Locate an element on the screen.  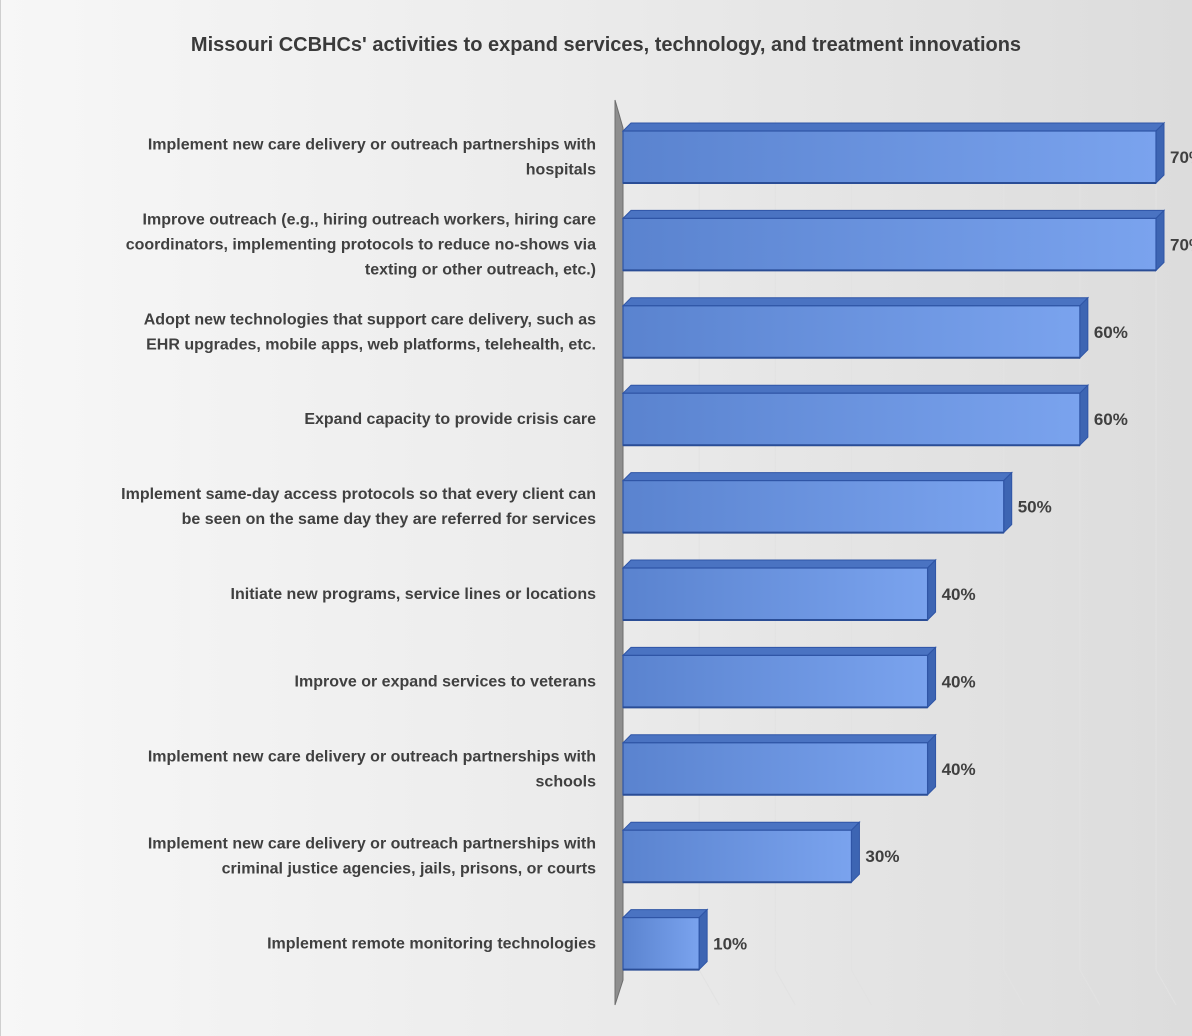
value-label: 10% is located at coordinates (730, 944).